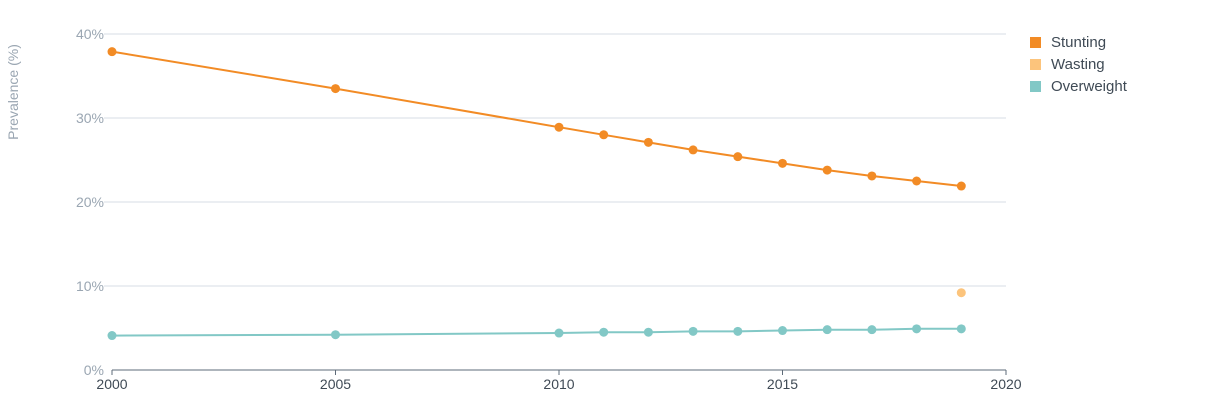 The height and width of the screenshot is (403, 1230). Describe the element at coordinates (558, 384) in the screenshot. I see `x-tick-label: 2010` at that location.